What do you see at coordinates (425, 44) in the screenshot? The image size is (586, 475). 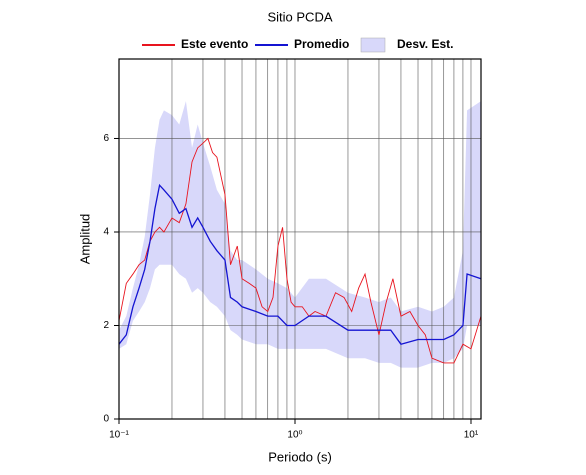 I see `legend-label: Desv. Est.` at bounding box center [425, 44].